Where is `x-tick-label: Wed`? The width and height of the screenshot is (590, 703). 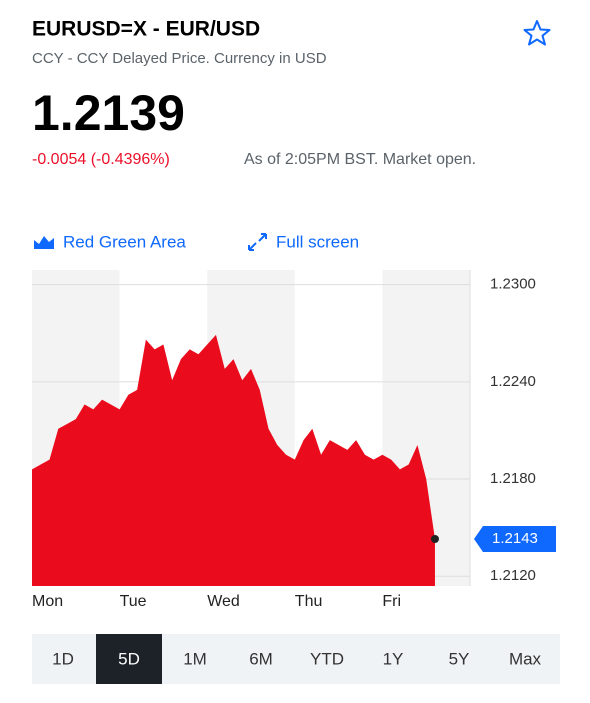 x-tick-label: Wed is located at coordinates (223, 601).